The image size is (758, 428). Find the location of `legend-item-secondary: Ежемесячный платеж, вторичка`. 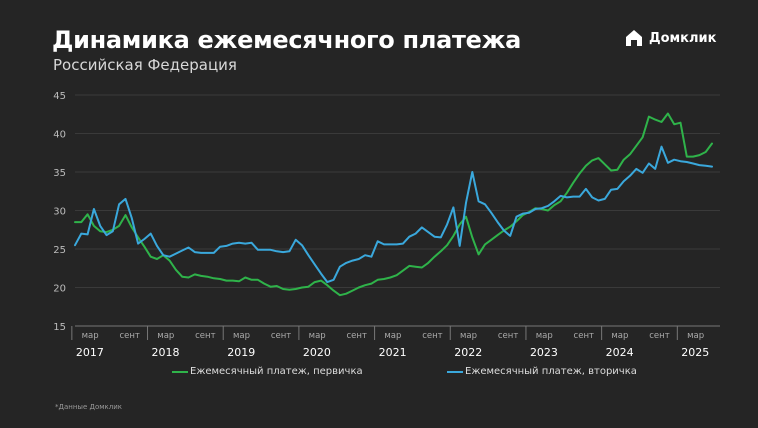

legend-item-secondary: Ежемесячный платеж, вторичка is located at coordinates (542, 371).